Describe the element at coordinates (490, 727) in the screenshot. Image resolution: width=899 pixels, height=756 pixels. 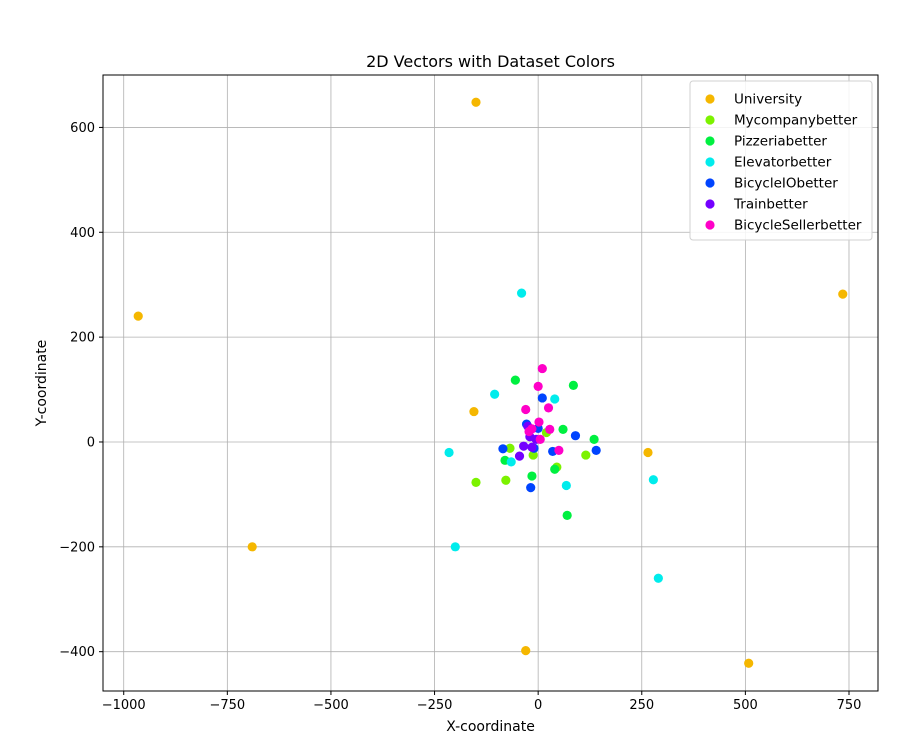
I see `x-axis-label: X-coordinate` at that location.